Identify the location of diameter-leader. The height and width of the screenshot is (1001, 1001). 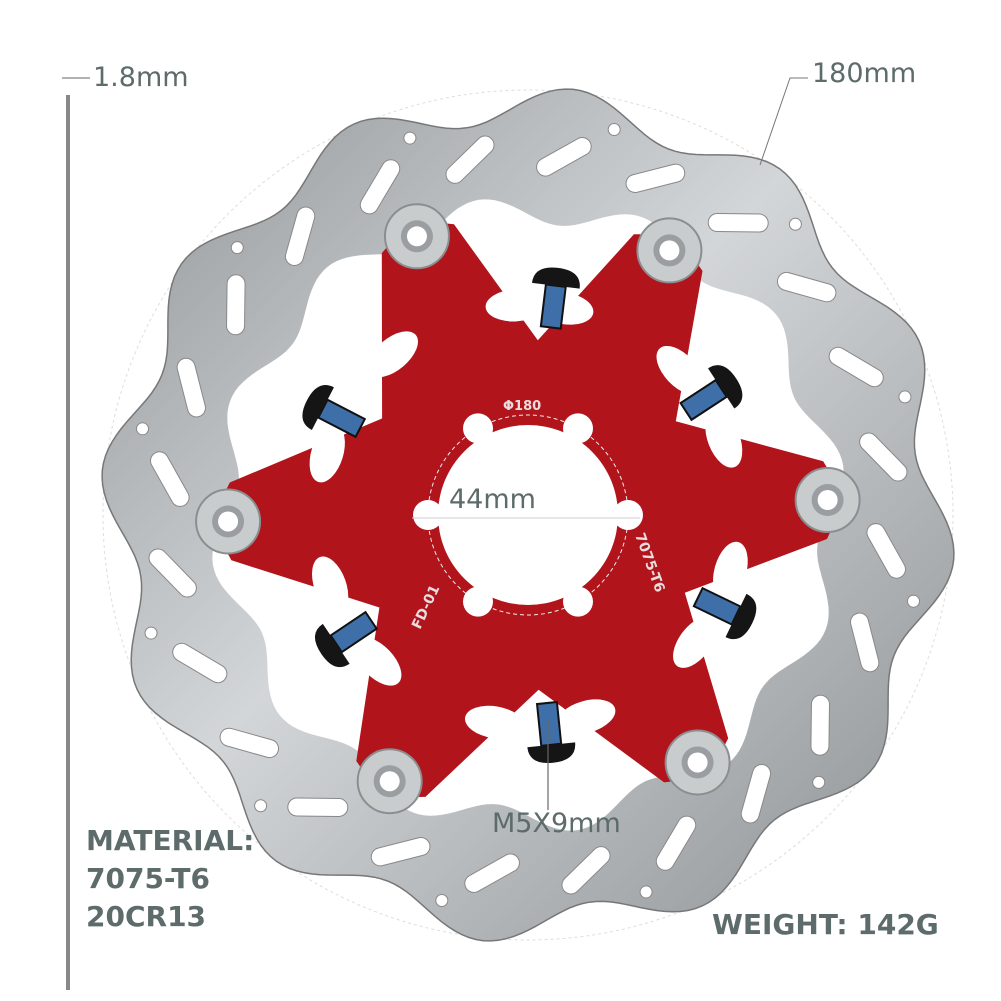
(783, 121).